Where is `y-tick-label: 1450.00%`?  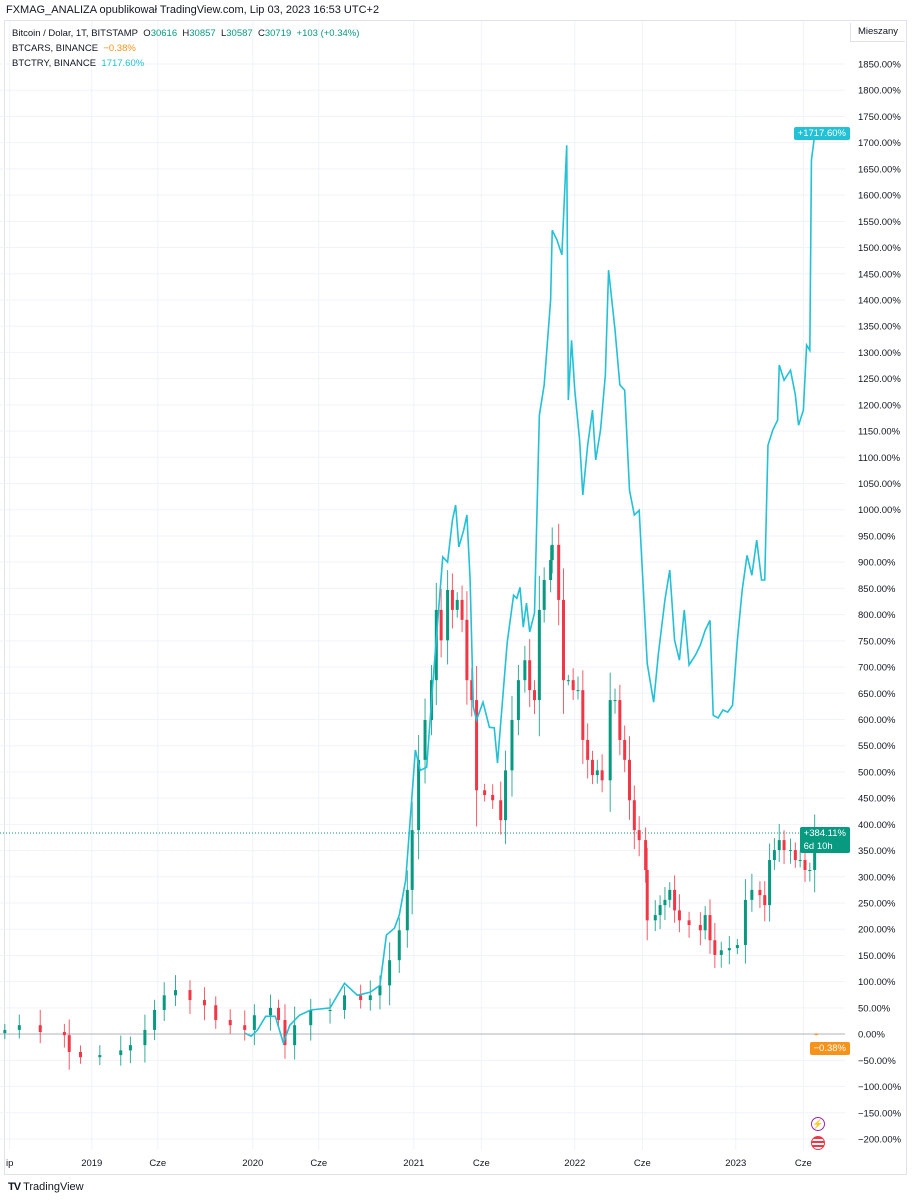
y-tick-label: 1450.00% is located at coordinates (879, 274).